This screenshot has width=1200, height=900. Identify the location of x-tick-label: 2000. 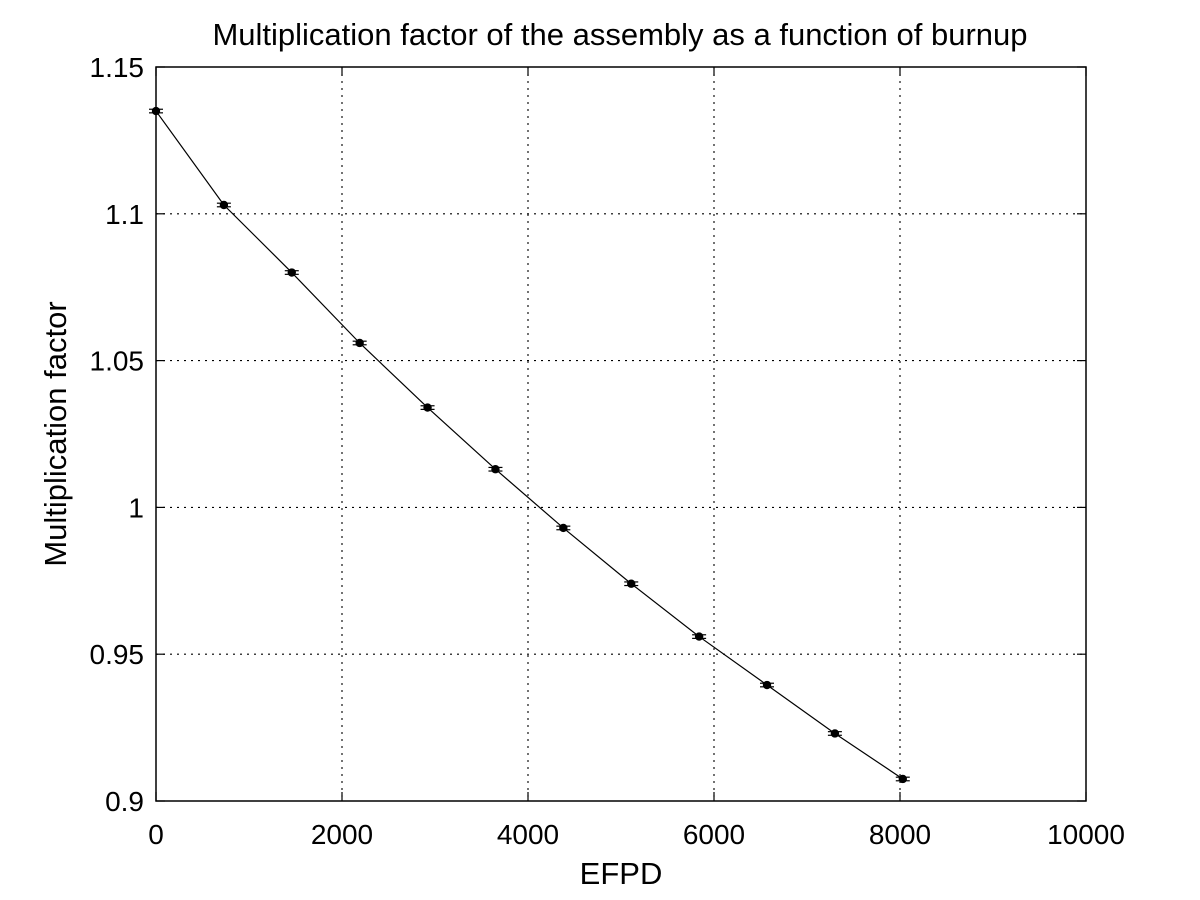
(342, 834).